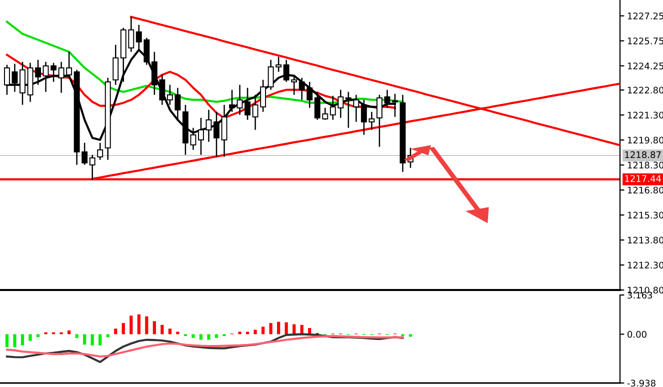 Image resolution: width=663 pixels, height=387 pixels. Describe the element at coordinates (640, 295) in the screenshot. I see `y-tick-label: 3.163` at that location.